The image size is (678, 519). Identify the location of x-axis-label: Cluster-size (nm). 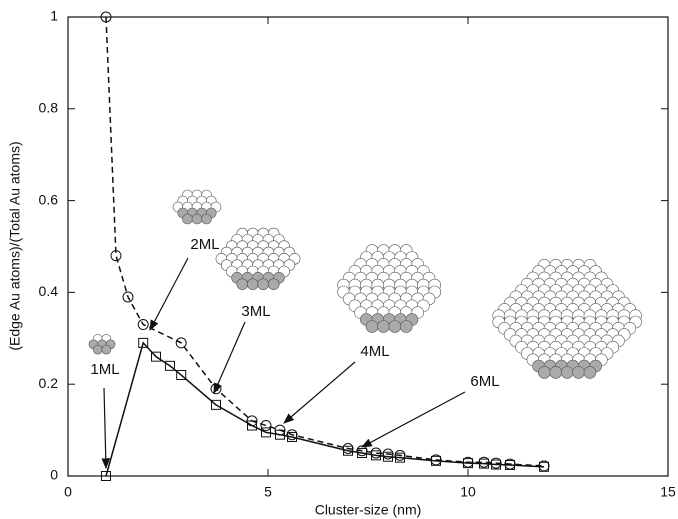
(368, 510).